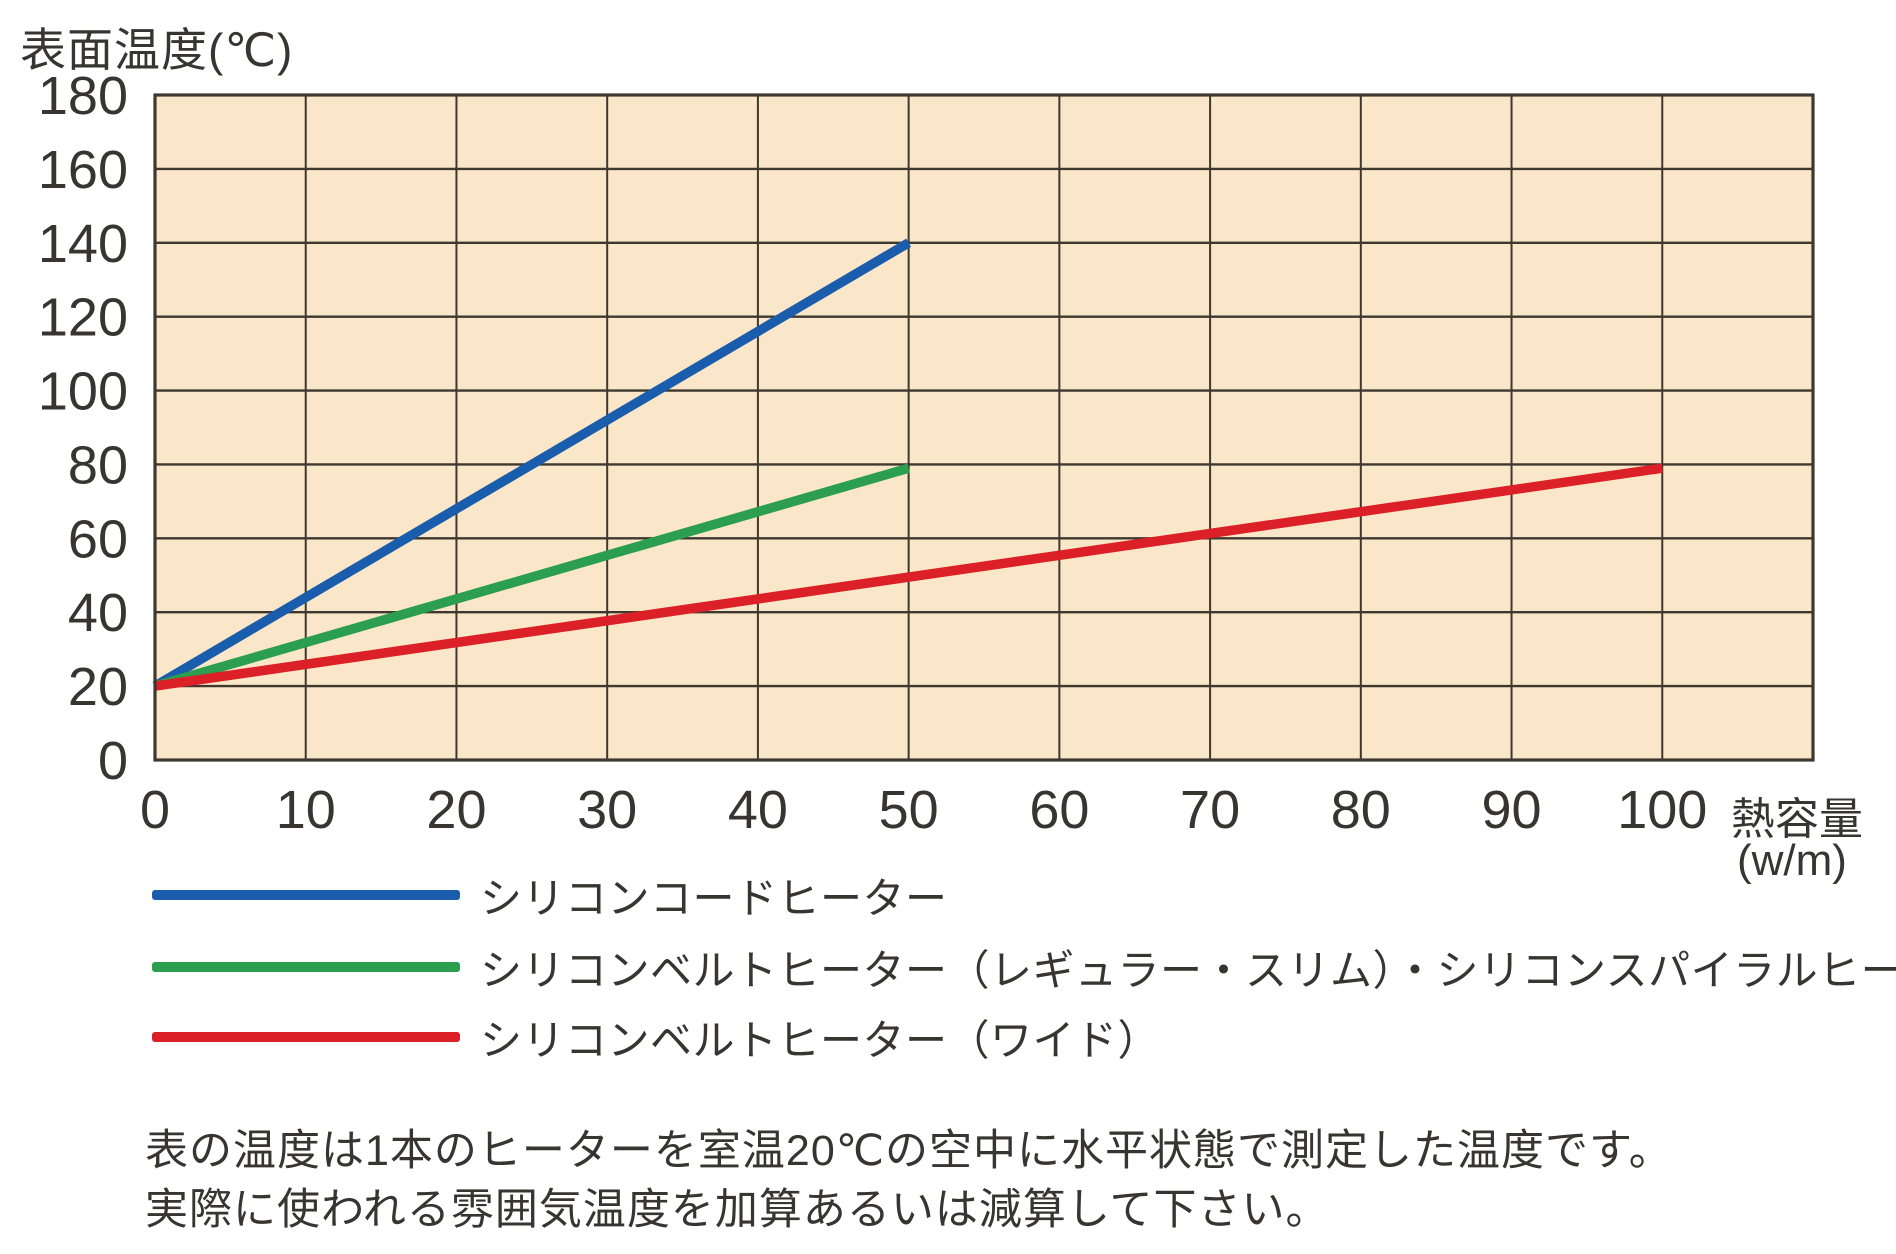  Describe the element at coordinates (456, 810) in the screenshot. I see `x-tick-label: 20` at that location.